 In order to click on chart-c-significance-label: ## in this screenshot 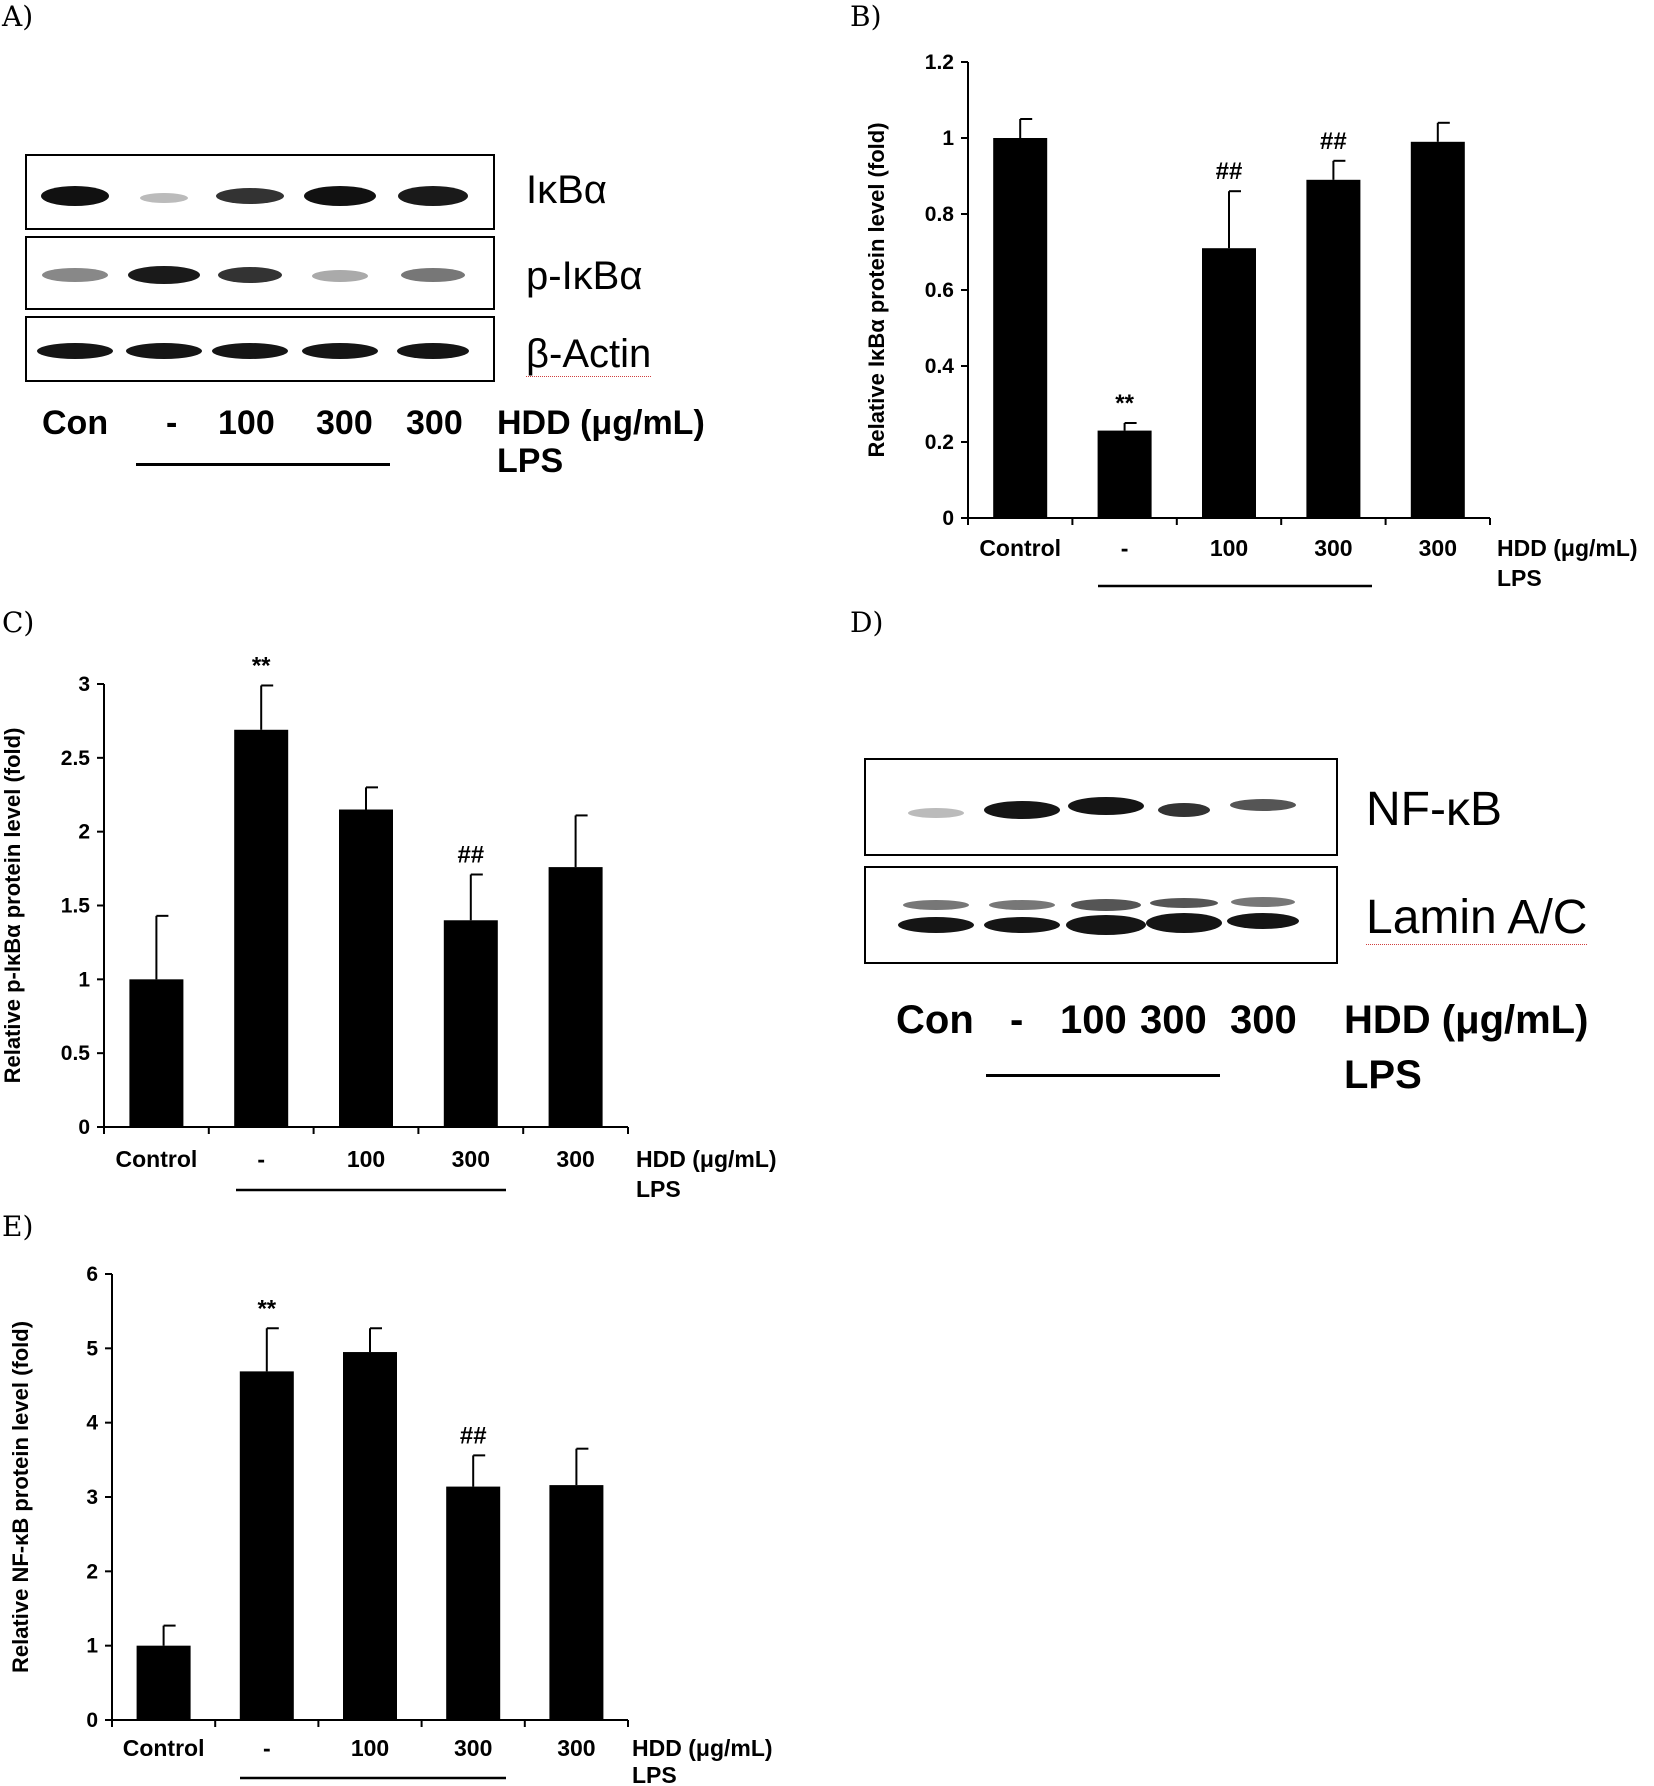, I will do `click(470, 854)`.